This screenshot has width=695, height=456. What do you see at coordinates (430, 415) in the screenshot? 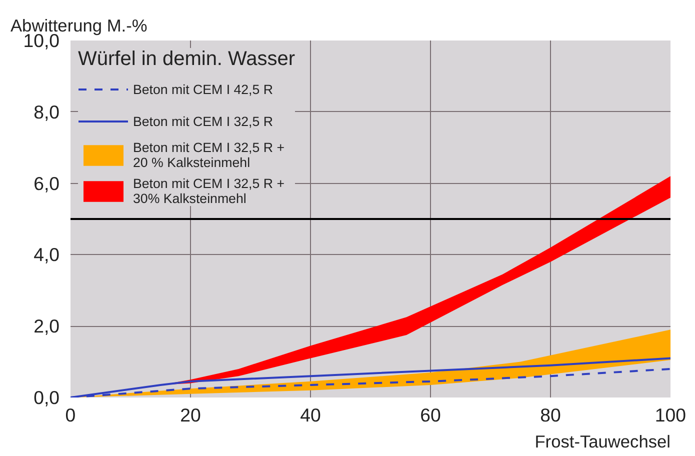
I see `x-tick-label: 60` at bounding box center [430, 415].